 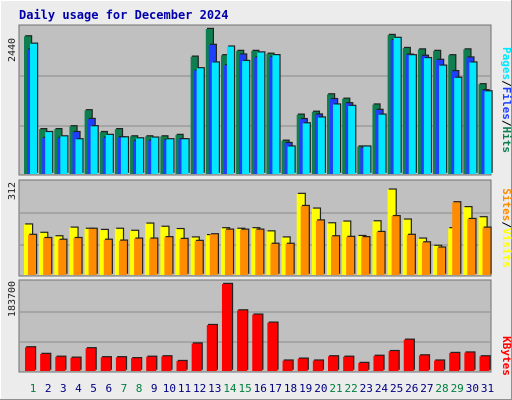 What do you see at coordinates (457, 388) in the screenshot?
I see `x-tick-label: 29` at bounding box center [457, 388].